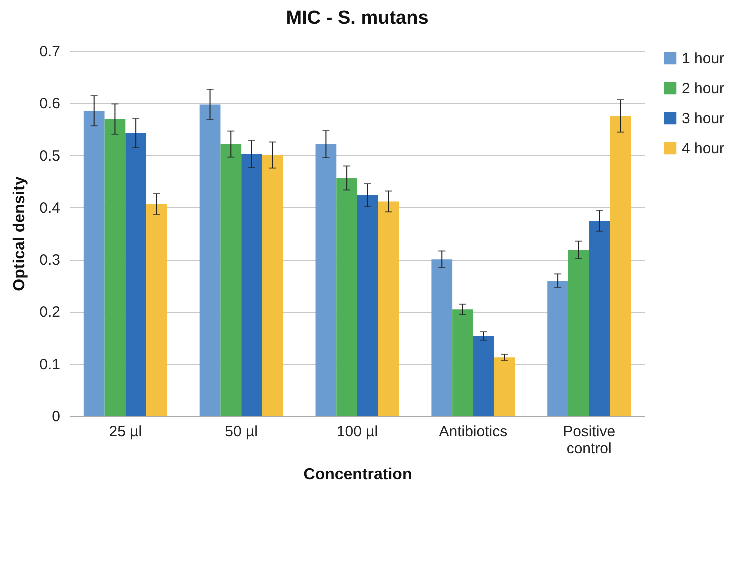 The width and height of the screenshot is (743, 567). What do you see at coordinates (357, 432) in the screenshot?
I see `x-tick-label: 100 µl` at bounding box center [357, 432].